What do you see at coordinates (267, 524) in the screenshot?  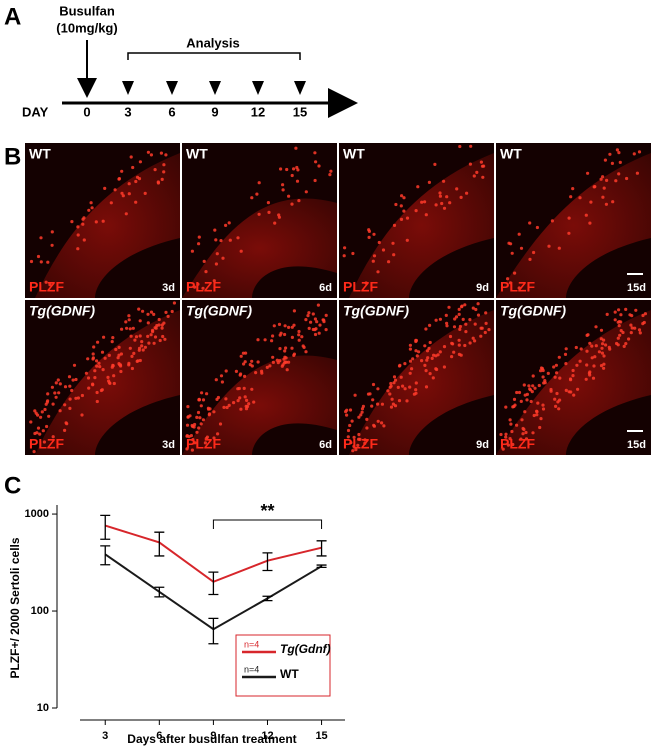 I see `significance-bracket` at bounding box center [267, 524].